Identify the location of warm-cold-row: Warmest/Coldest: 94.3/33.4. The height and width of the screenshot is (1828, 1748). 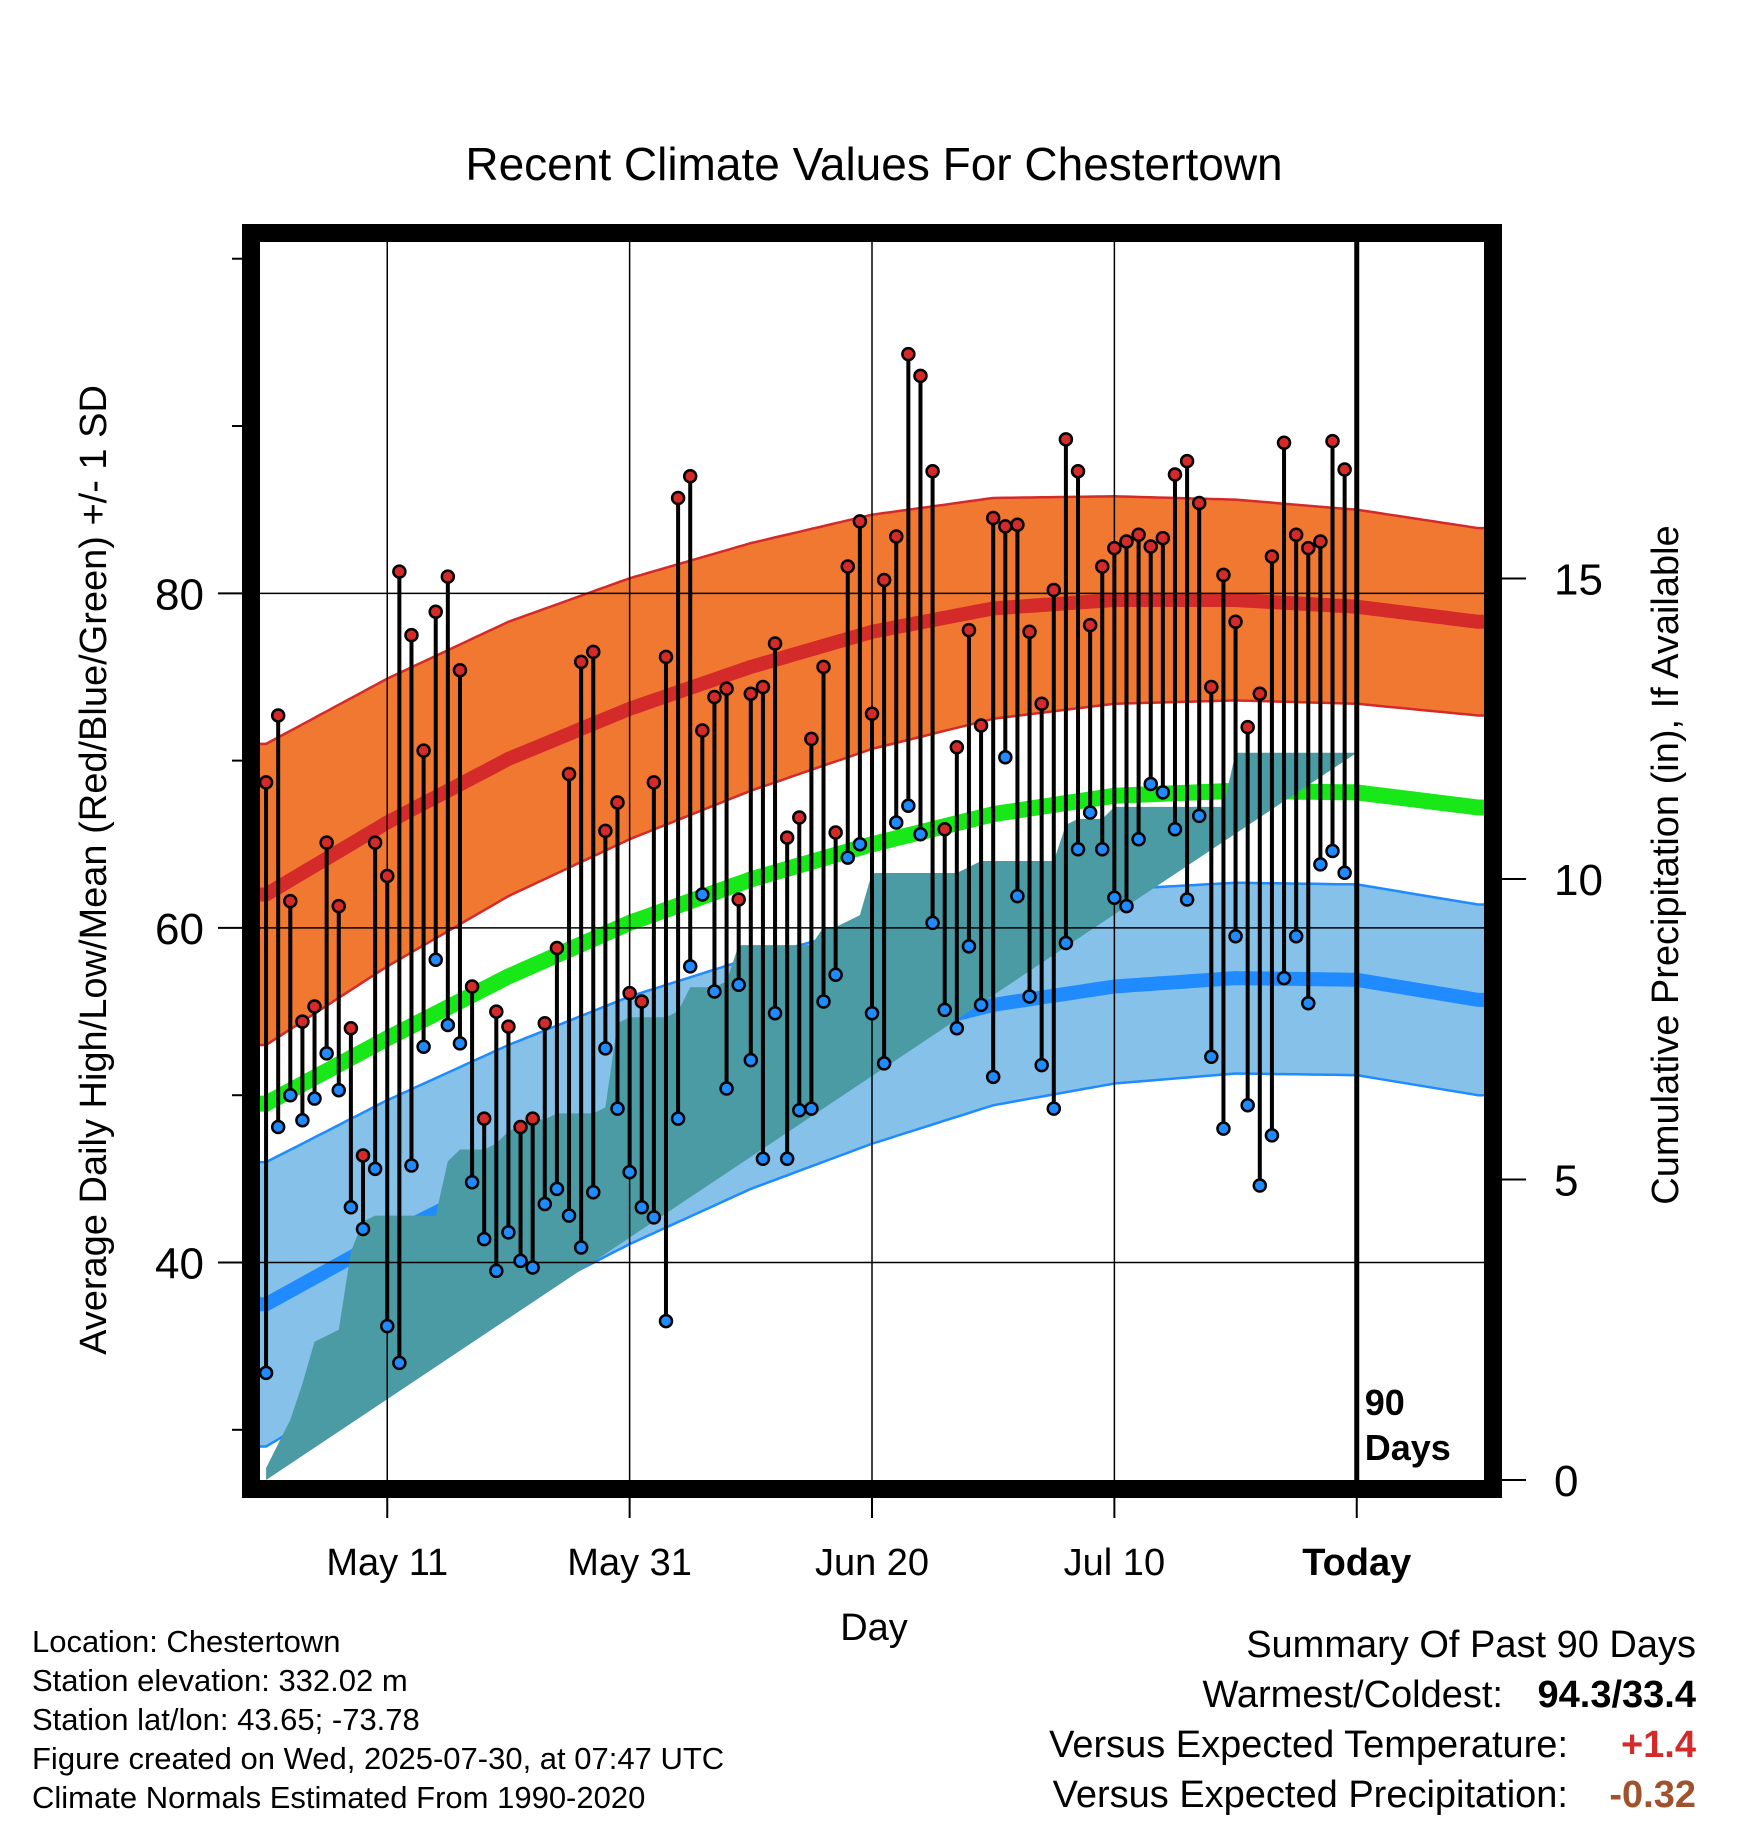
(1372, 1695).